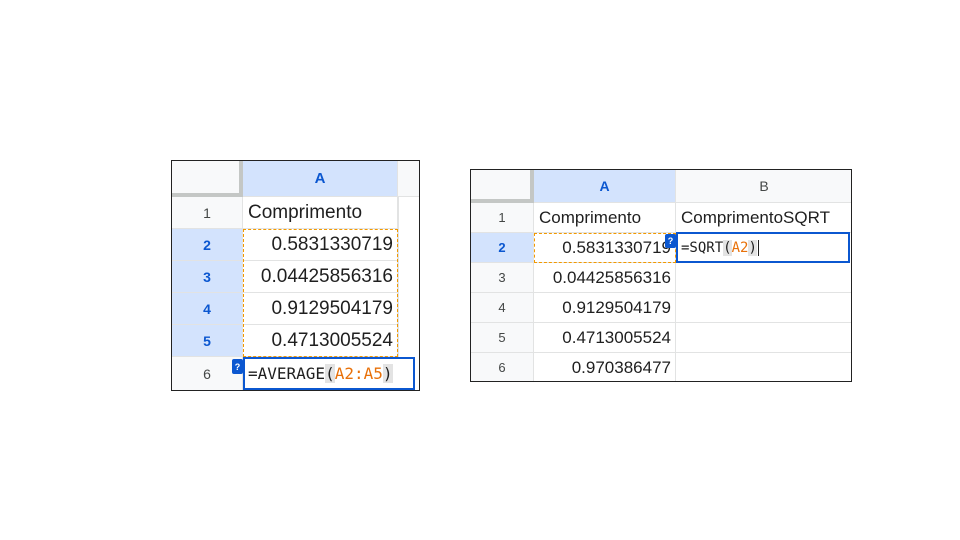 The height and width of the screenshot is (540, 960). I want to click on cell-b1: ComprimentoSQRT, so click(763, 218).